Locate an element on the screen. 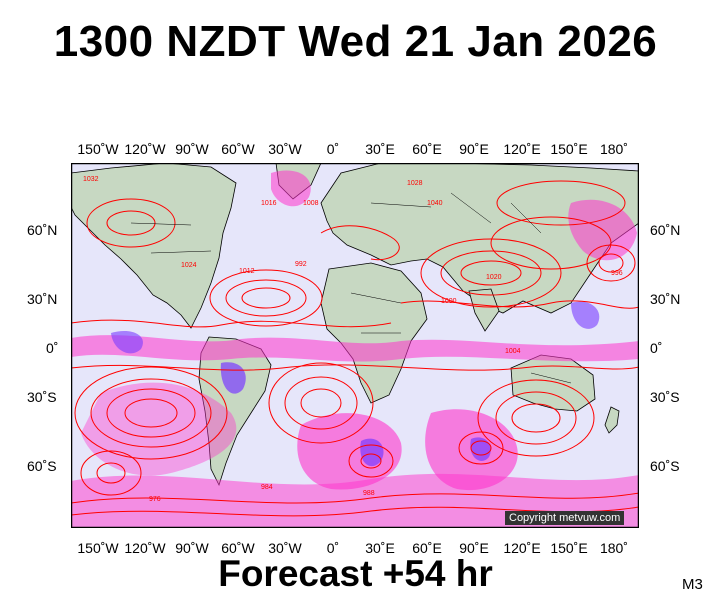 The height and width of the screenshot is (600, 711). lon-label-top: 0˚ is located at coordinates (333, 149).